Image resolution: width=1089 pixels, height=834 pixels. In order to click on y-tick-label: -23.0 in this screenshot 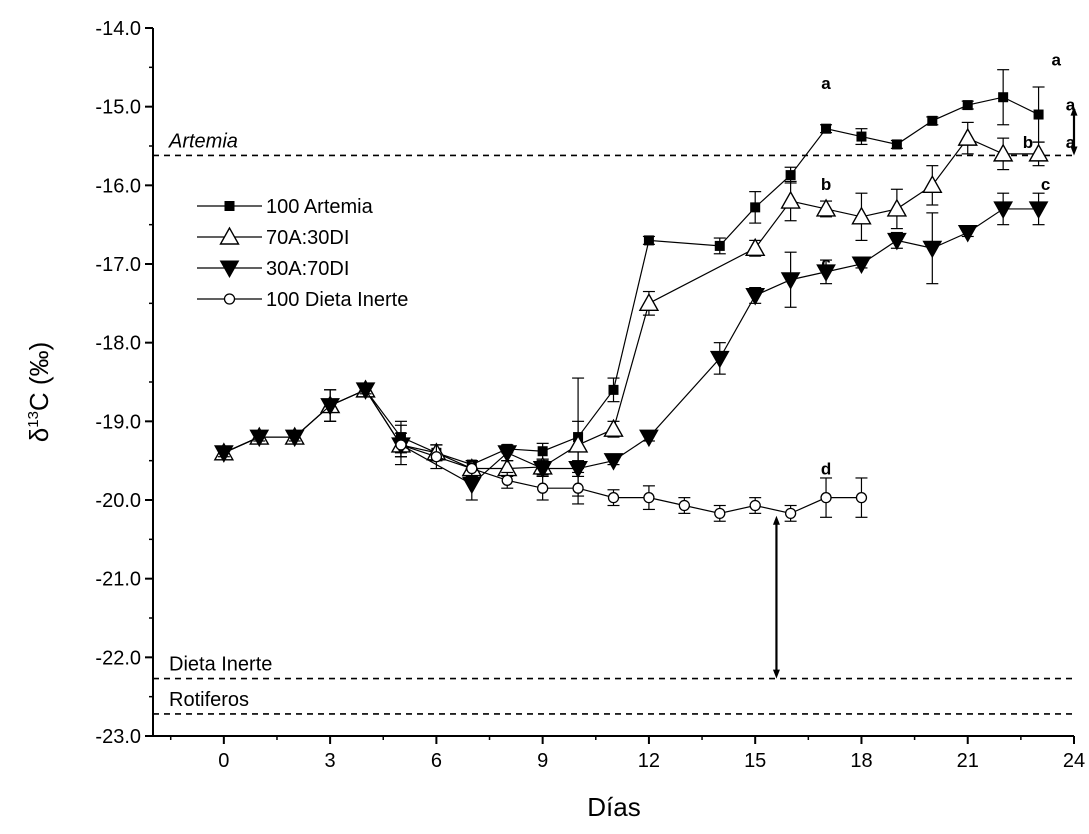, I will do `click(118, 737)`.